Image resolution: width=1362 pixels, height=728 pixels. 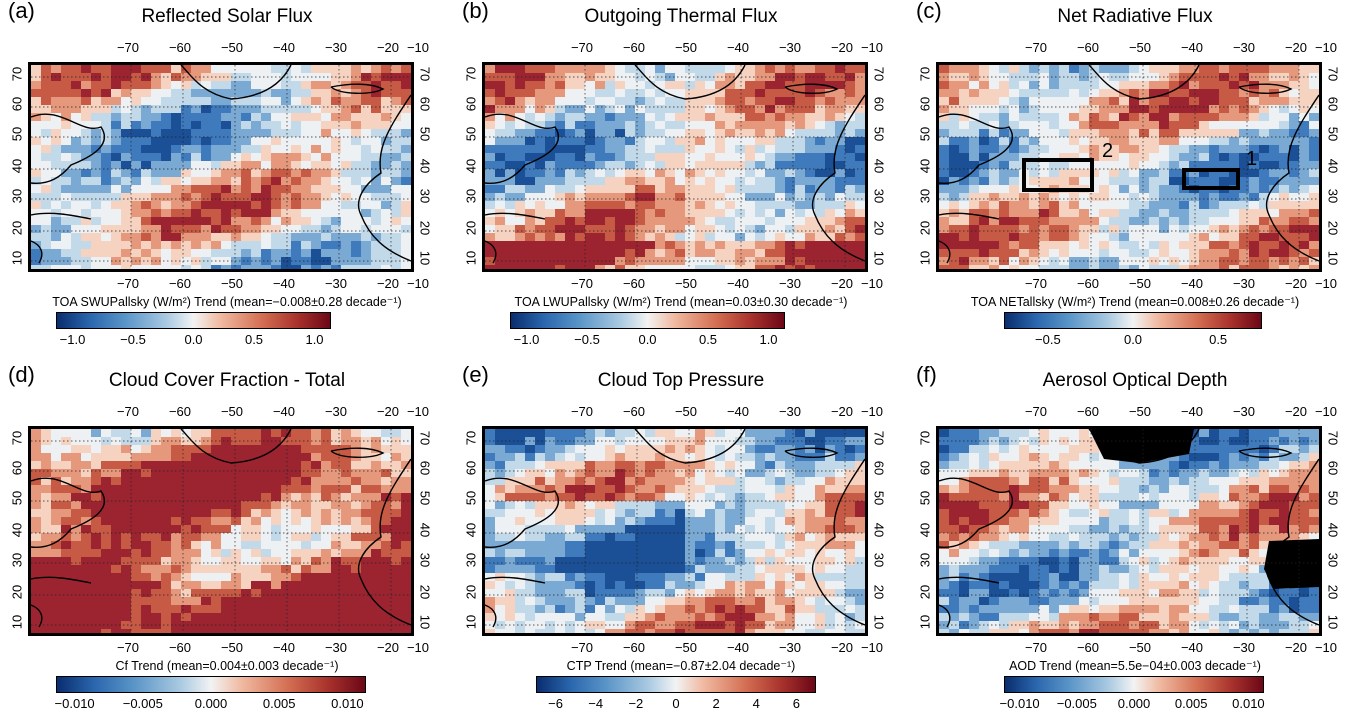 I want to click on colorbar-tick-label: 0.0, so click(x=193, y=339).